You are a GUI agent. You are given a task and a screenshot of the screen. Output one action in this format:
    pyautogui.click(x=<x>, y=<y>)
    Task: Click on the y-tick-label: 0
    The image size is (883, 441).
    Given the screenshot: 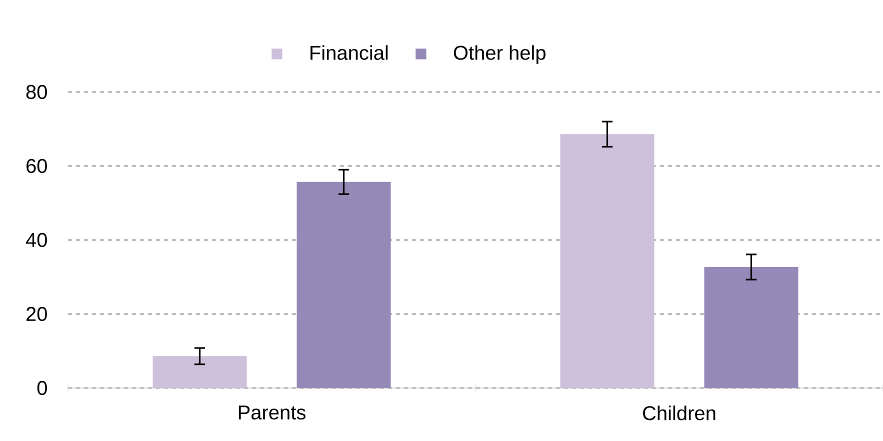 What is the action you would take?
    pyautogui.click(x=42, y=388)
    